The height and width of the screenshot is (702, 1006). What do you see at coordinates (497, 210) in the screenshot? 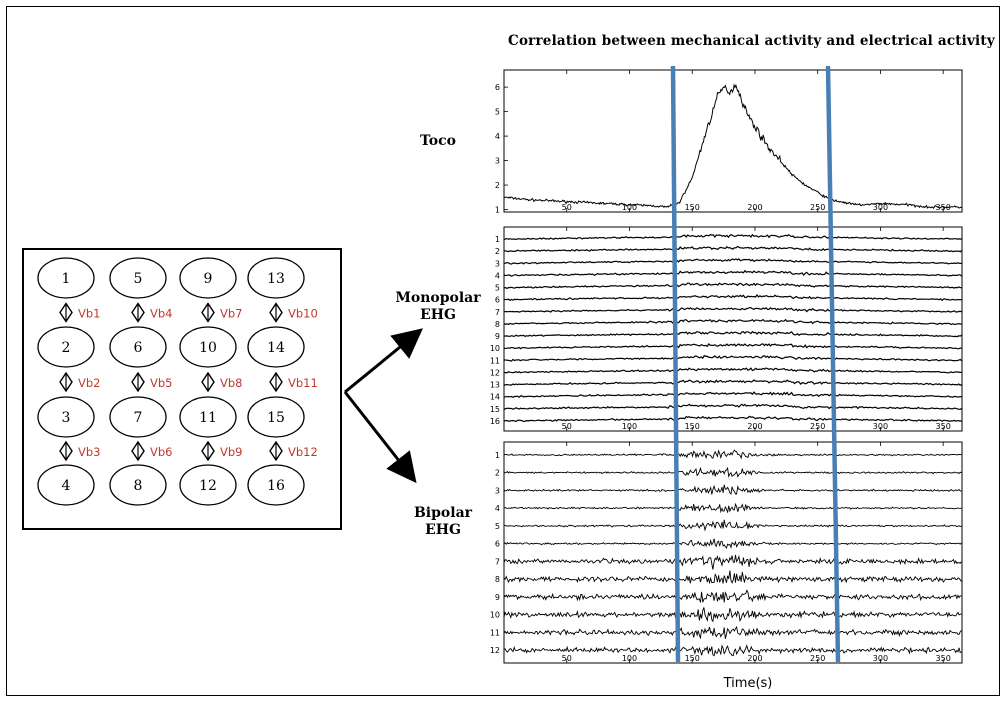
I see `toco-ytick-label: 1` at bounding box center [497, 210].